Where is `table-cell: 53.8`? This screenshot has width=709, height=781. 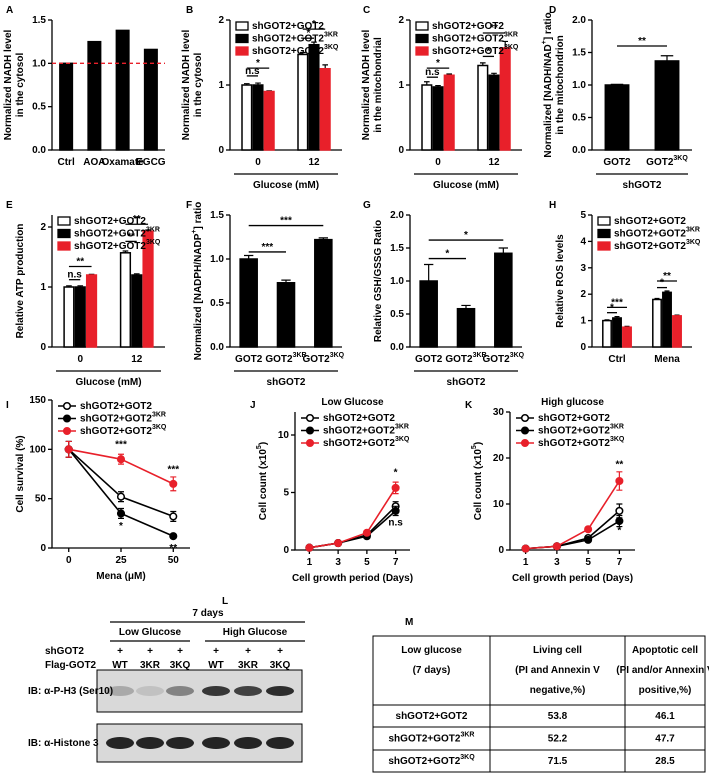
table-cell: 53.8 is located at coordinates (558, 716).